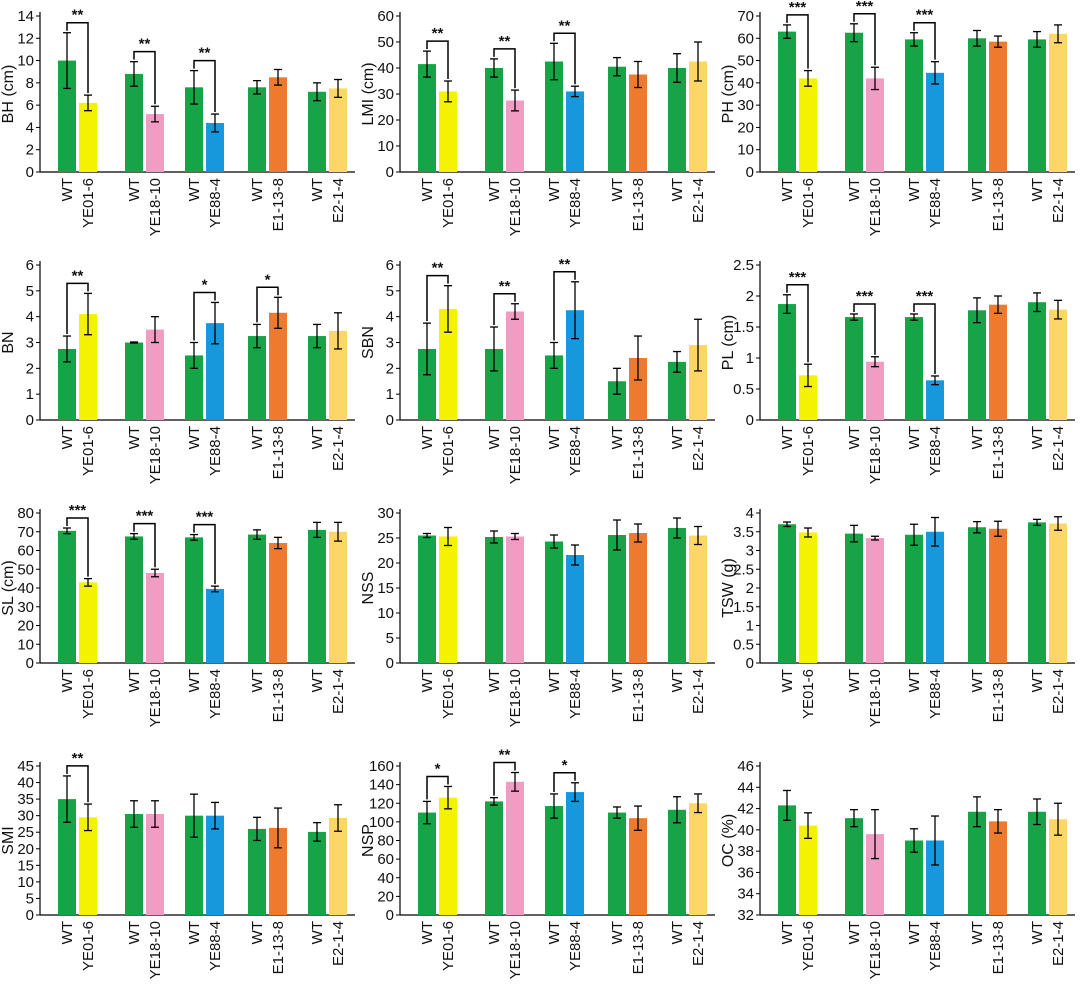 The height and width of the screenshot is (995, 1080). Describe the element at coordinates (368, 342) in the screenshot. I see `y-axis-title: SBN` at that location.